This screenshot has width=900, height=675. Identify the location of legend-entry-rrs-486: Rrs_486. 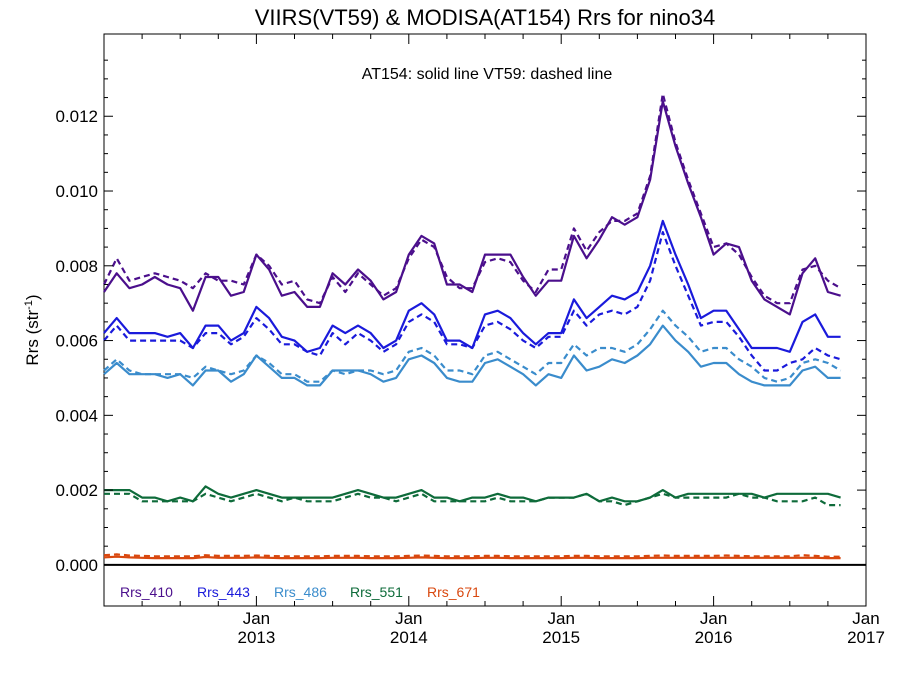
(300, 592).